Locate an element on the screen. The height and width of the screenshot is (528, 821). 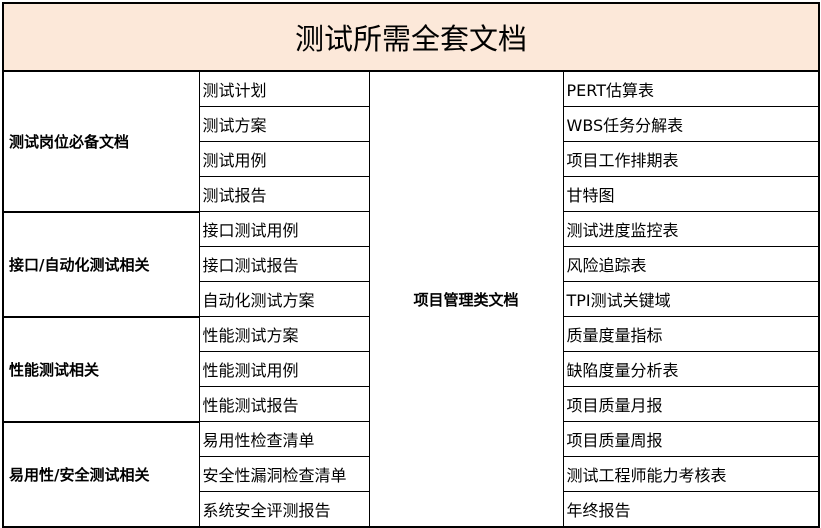
document-item: 性能测试报告 is located at coordinates (284, 404).